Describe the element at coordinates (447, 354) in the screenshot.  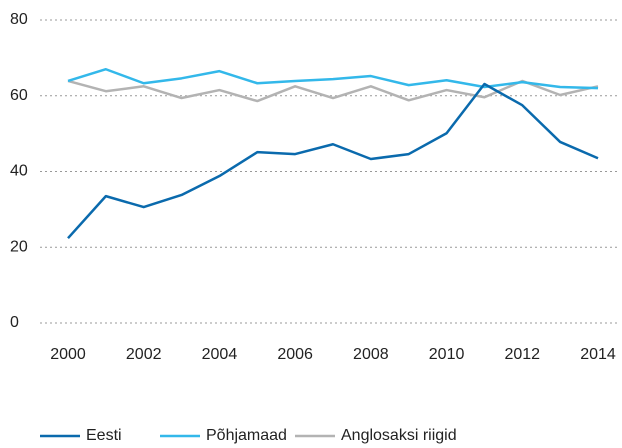
I see `x-tick-label: 2010` at that location.